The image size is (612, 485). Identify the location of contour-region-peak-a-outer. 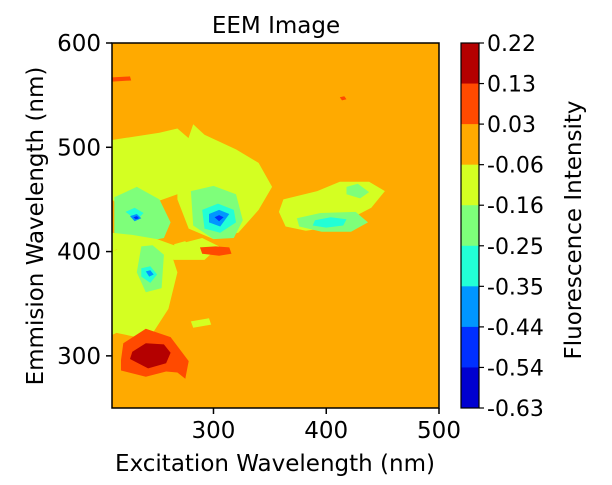
(154, 165).